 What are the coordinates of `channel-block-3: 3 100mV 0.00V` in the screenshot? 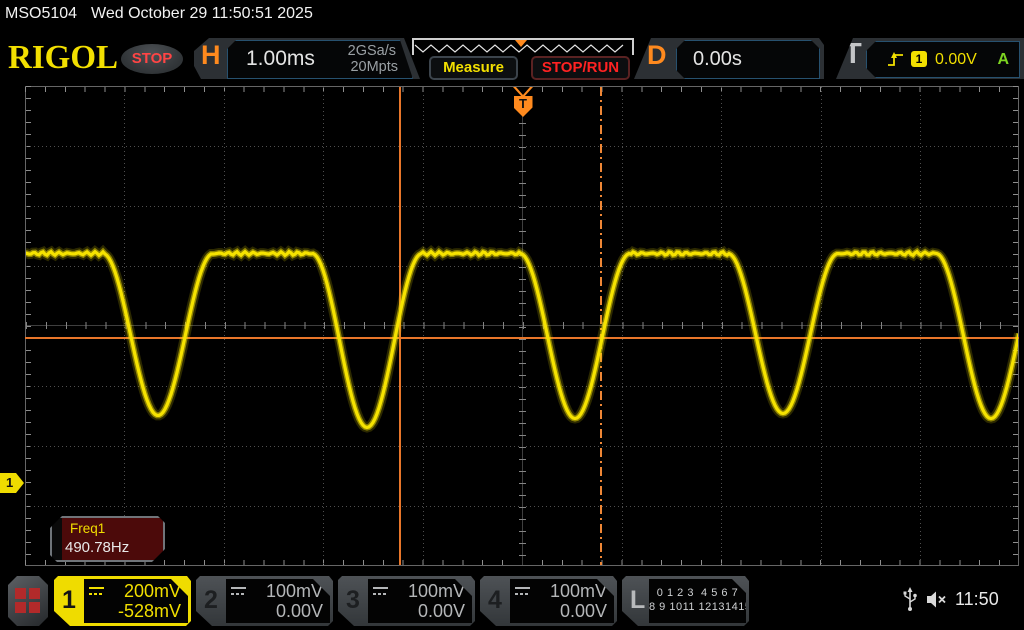 It's located at (406, 601).